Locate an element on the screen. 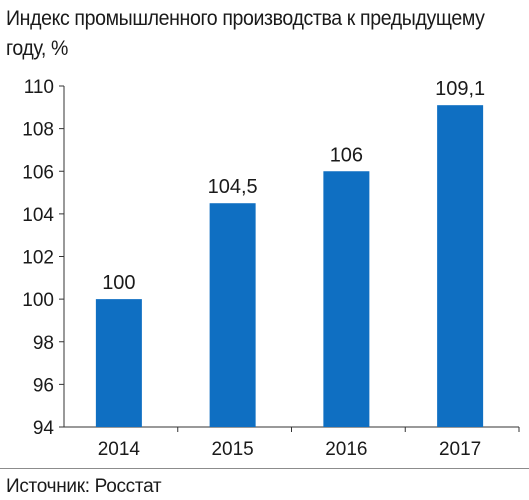 The height and width of the screenshot is (500, 529). bar-2016 is located at coordinates (346, 299).